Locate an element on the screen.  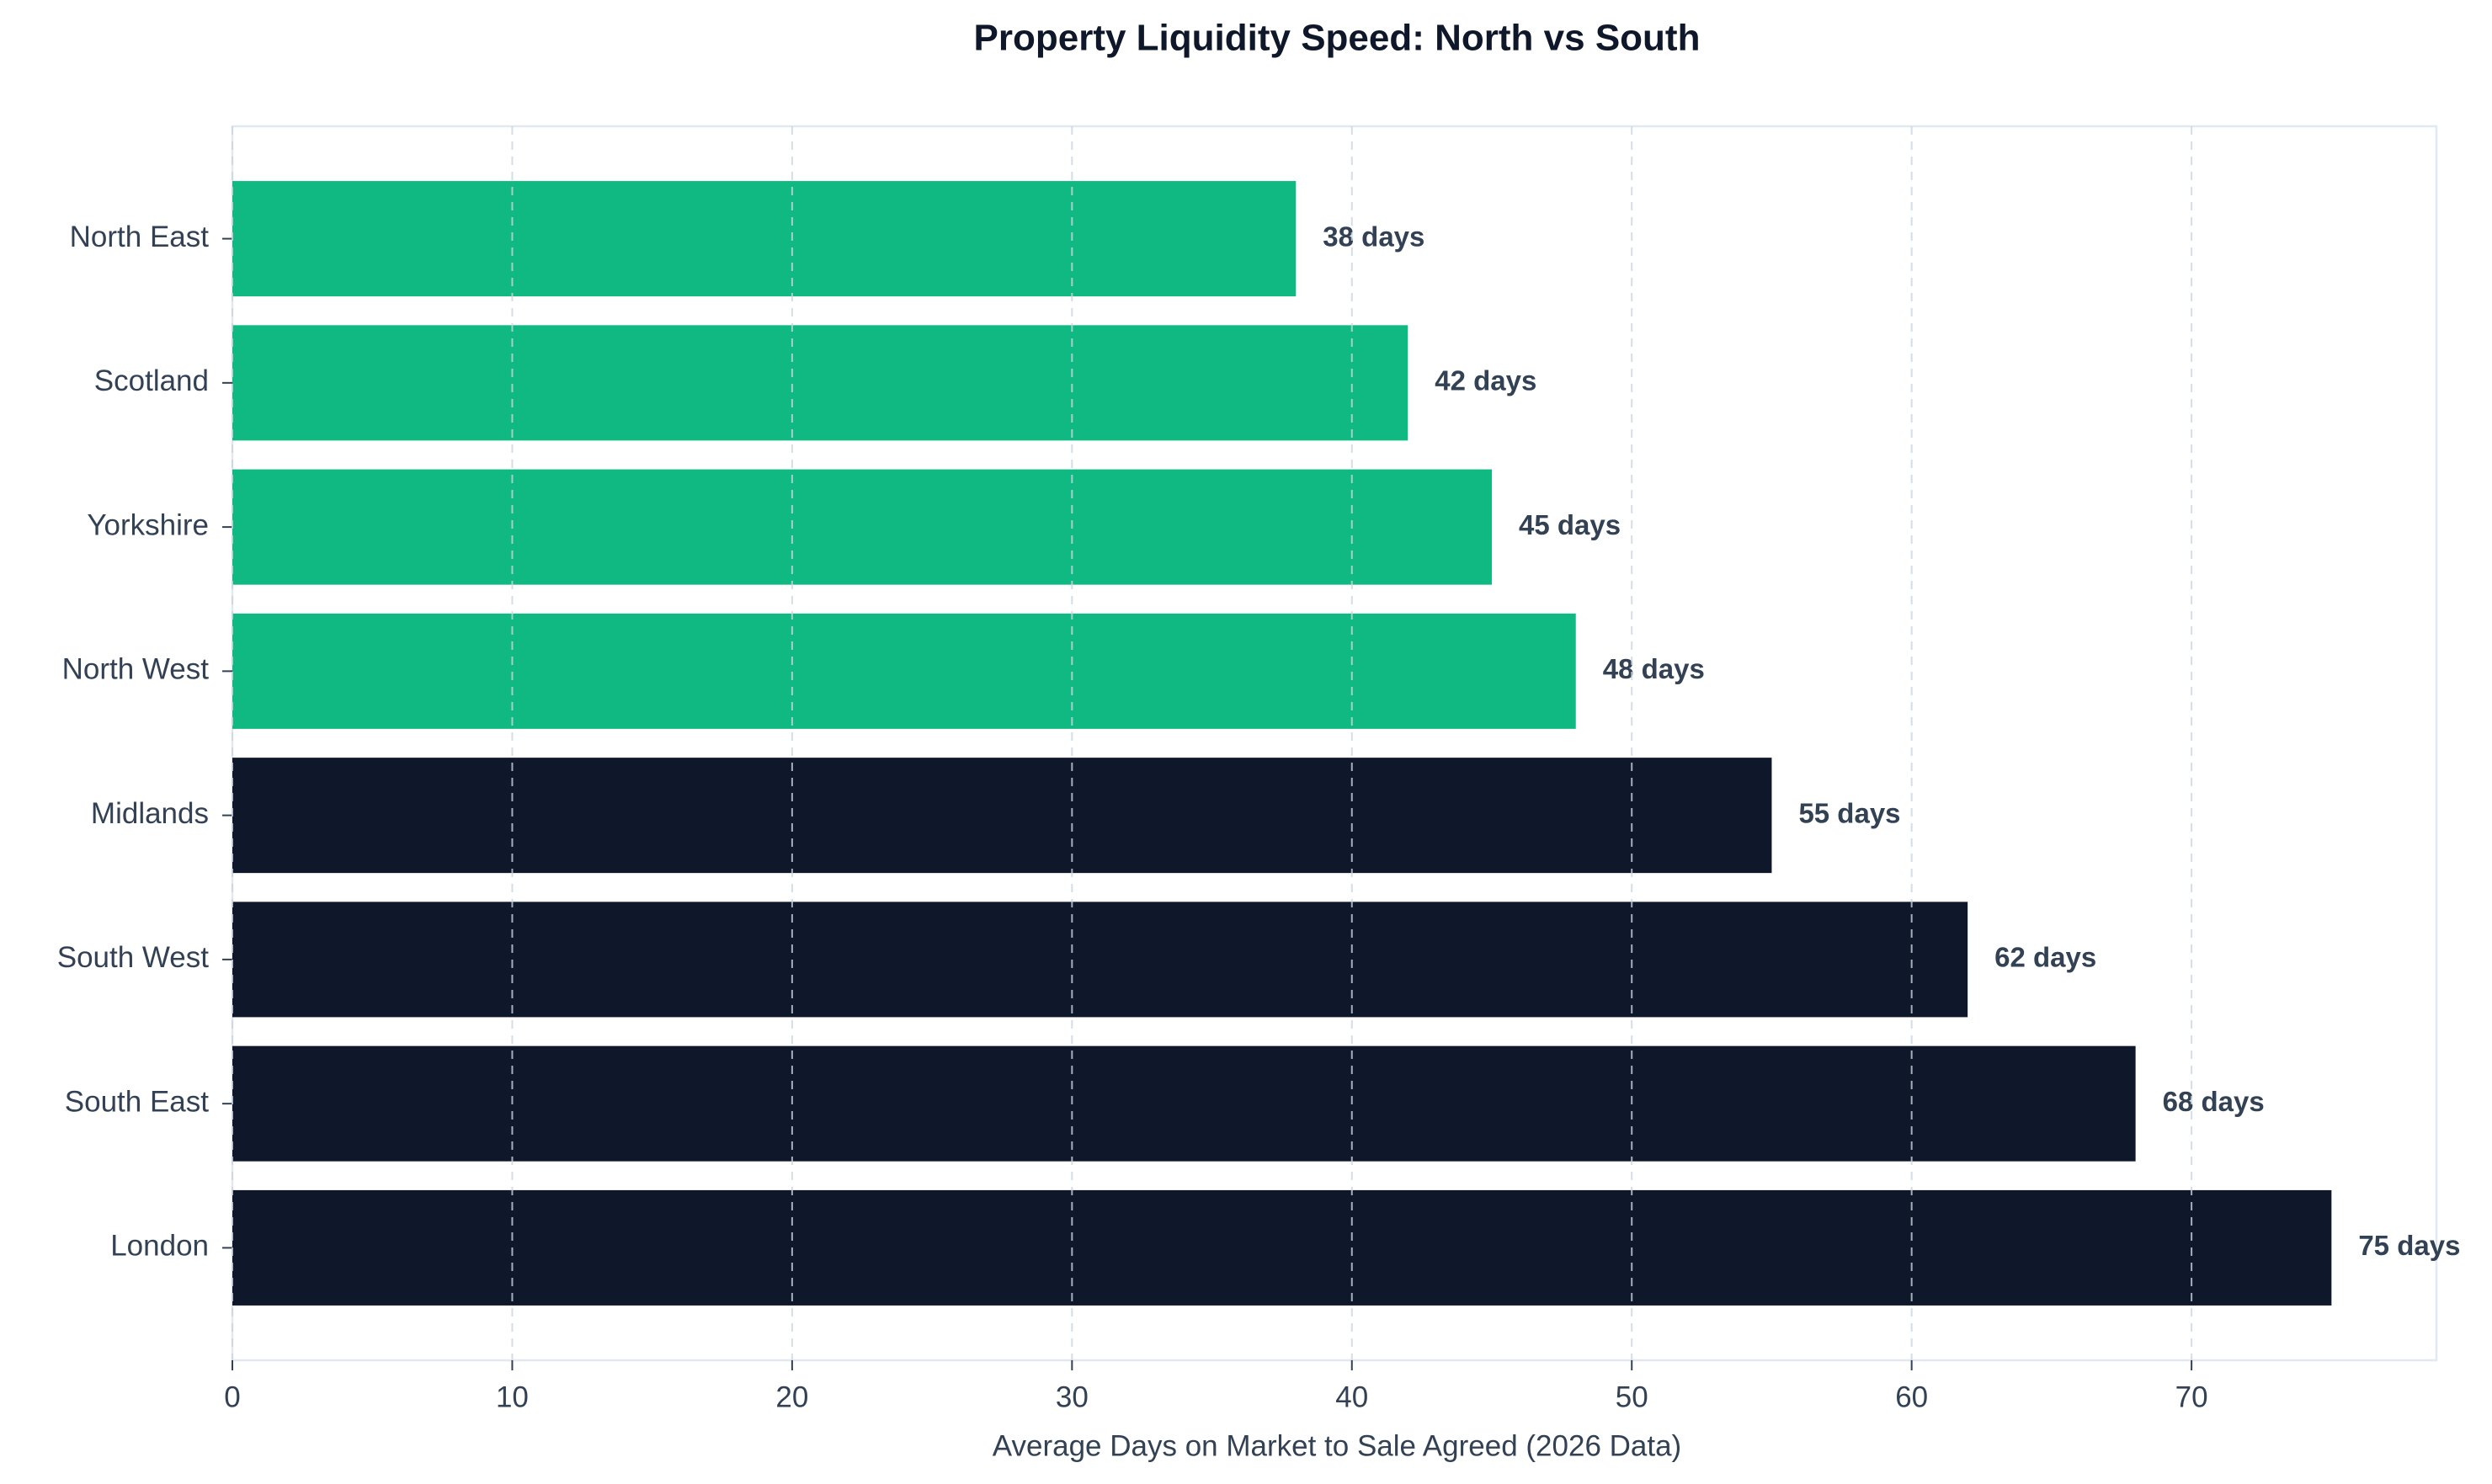
value-label: 62 days is located at coordinates (2045, 957).